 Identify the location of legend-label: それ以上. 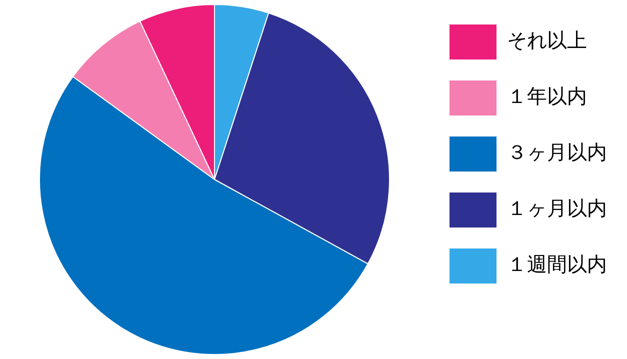
(547, 40).